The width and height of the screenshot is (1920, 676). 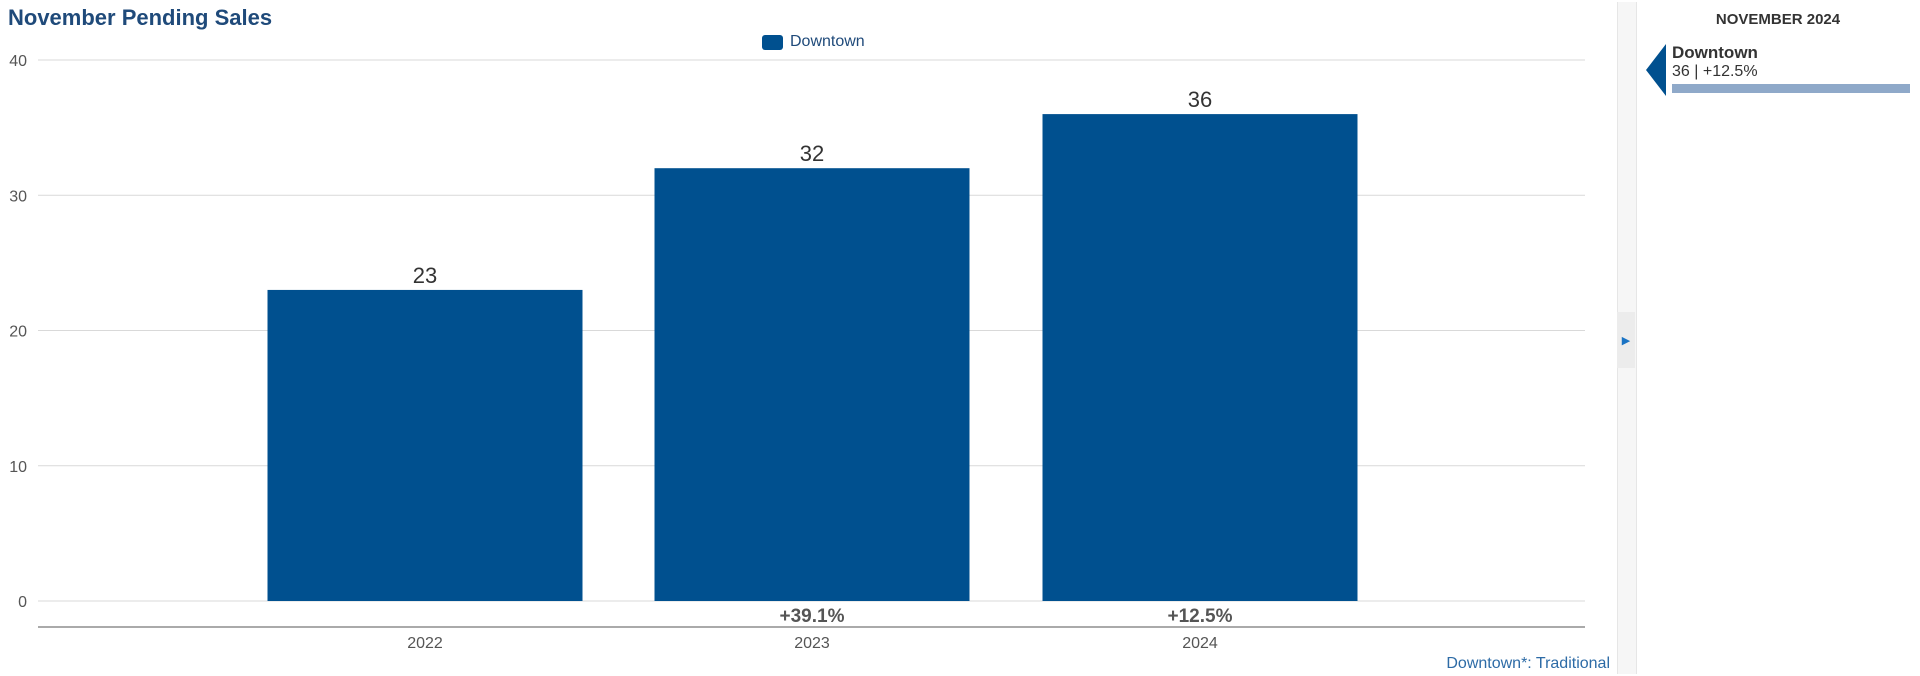 I want to click on y-axis-ticks: 0 10 20 30 40, so click(x=18, y=332).